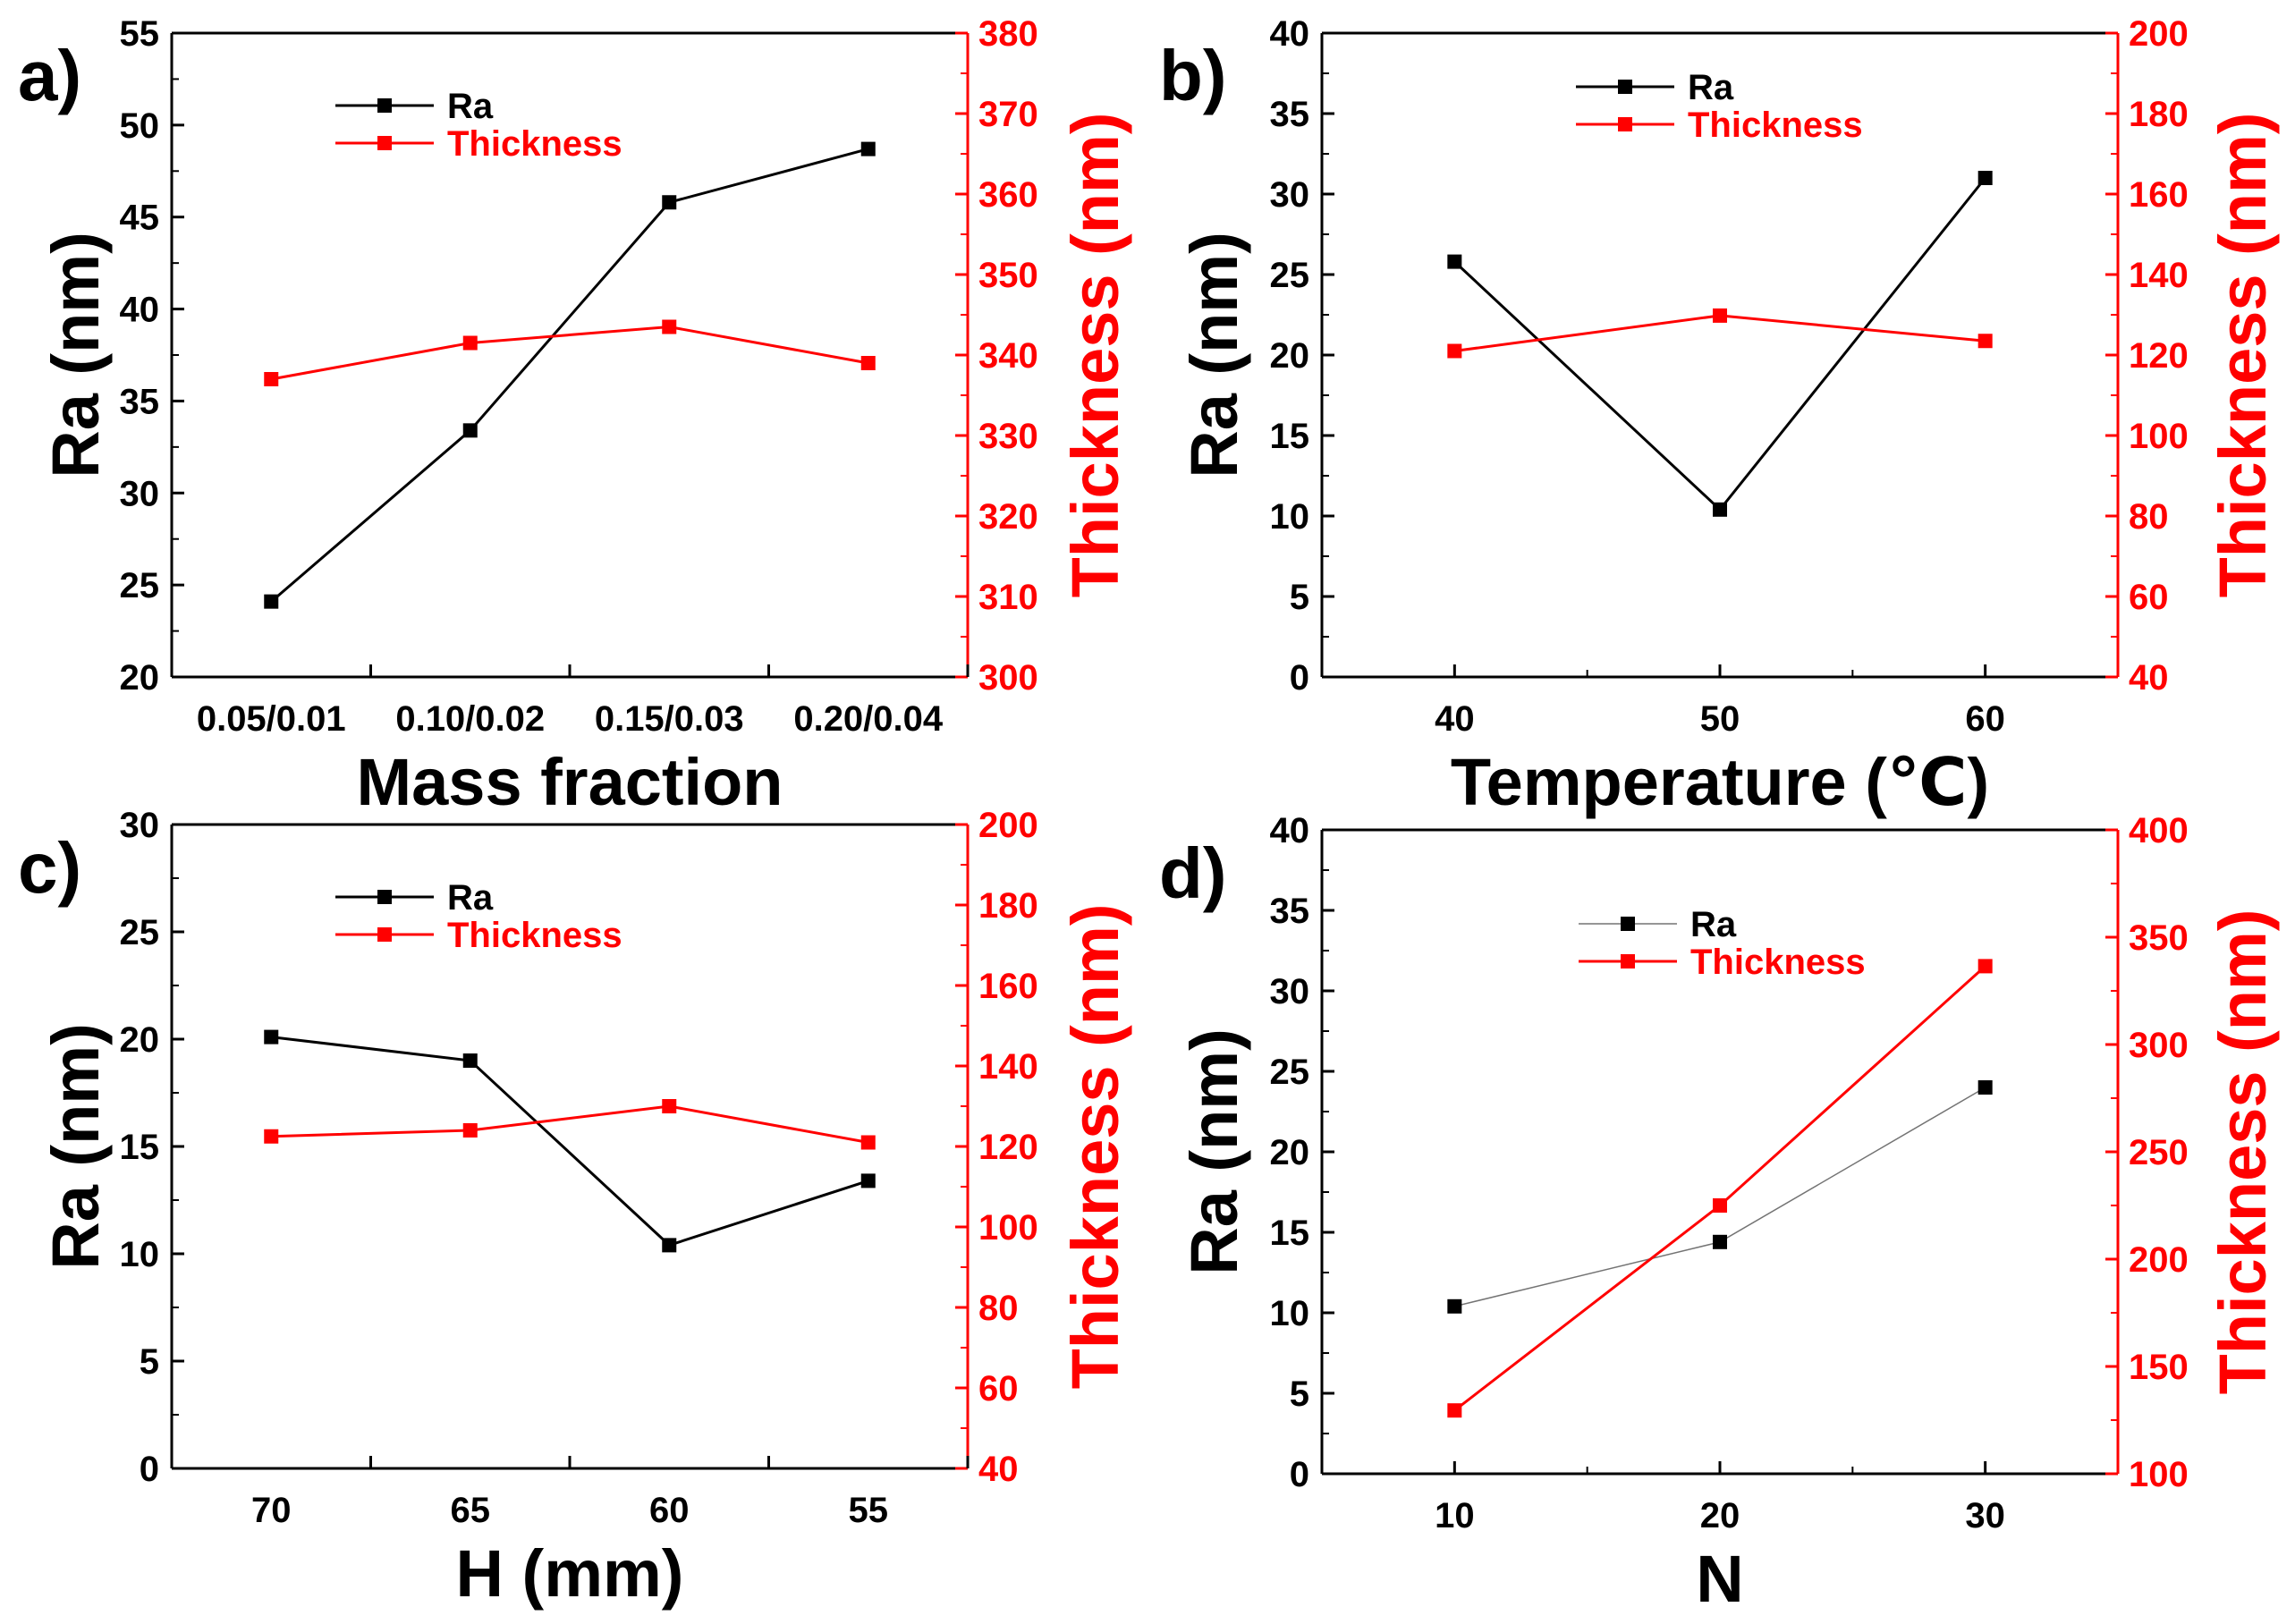 The height and width of the screenshot is (1624, 2295). What do you see at coordinates (1720, 719) in the screenshot?
I see `x-tick-label: 50` at bounding box center [1720, 719].